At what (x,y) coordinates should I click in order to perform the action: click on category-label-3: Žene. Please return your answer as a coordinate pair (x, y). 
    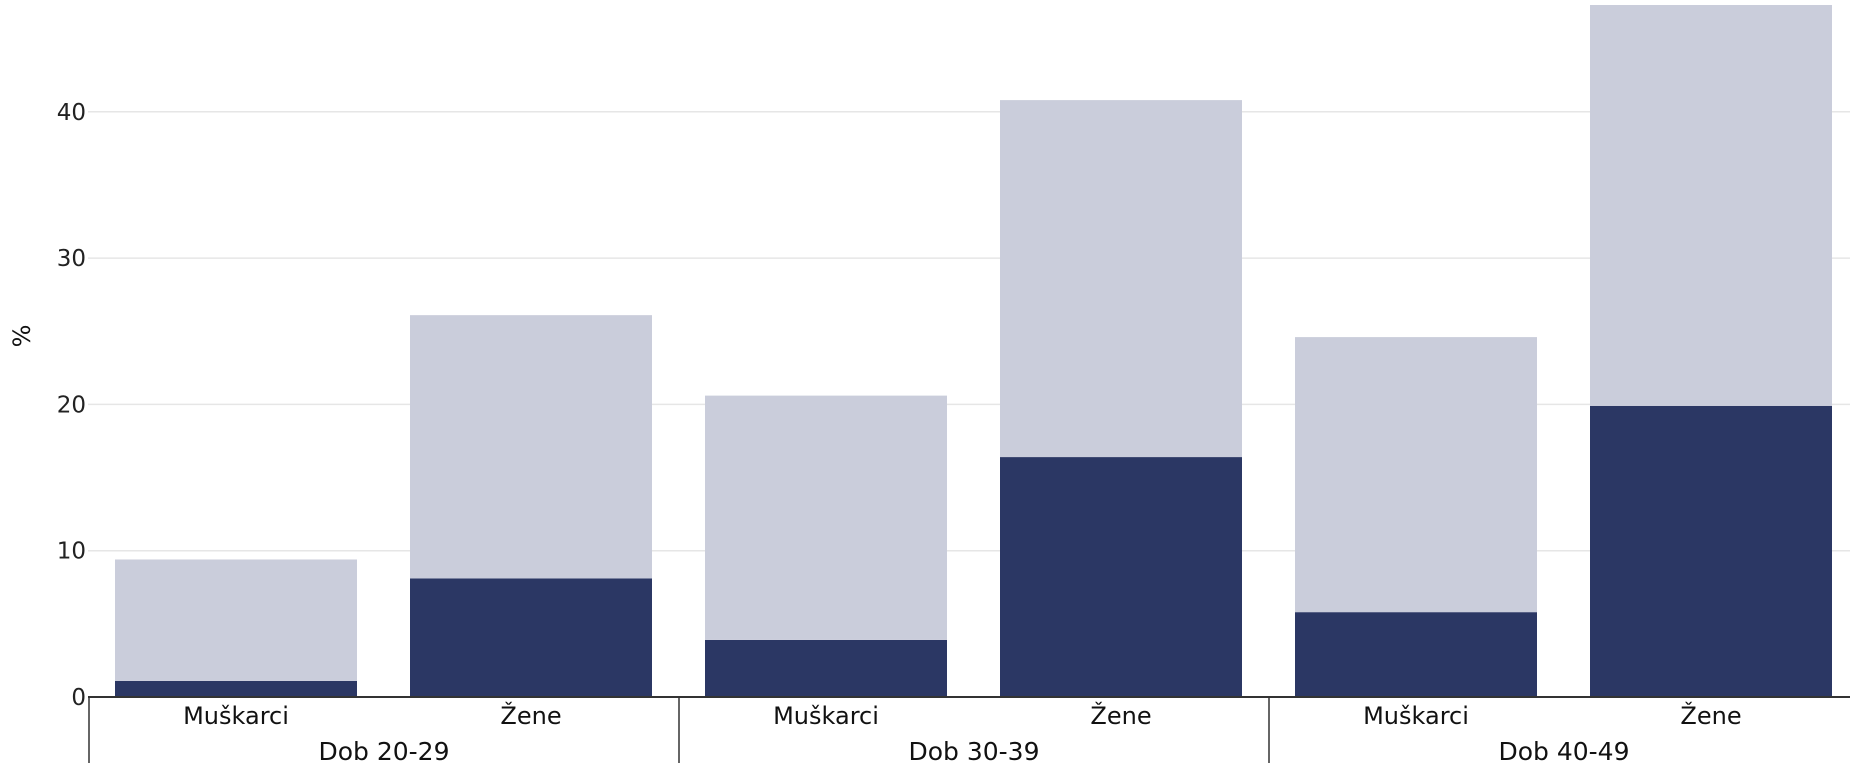
    Looking at the image, I should click on (1120, 715).